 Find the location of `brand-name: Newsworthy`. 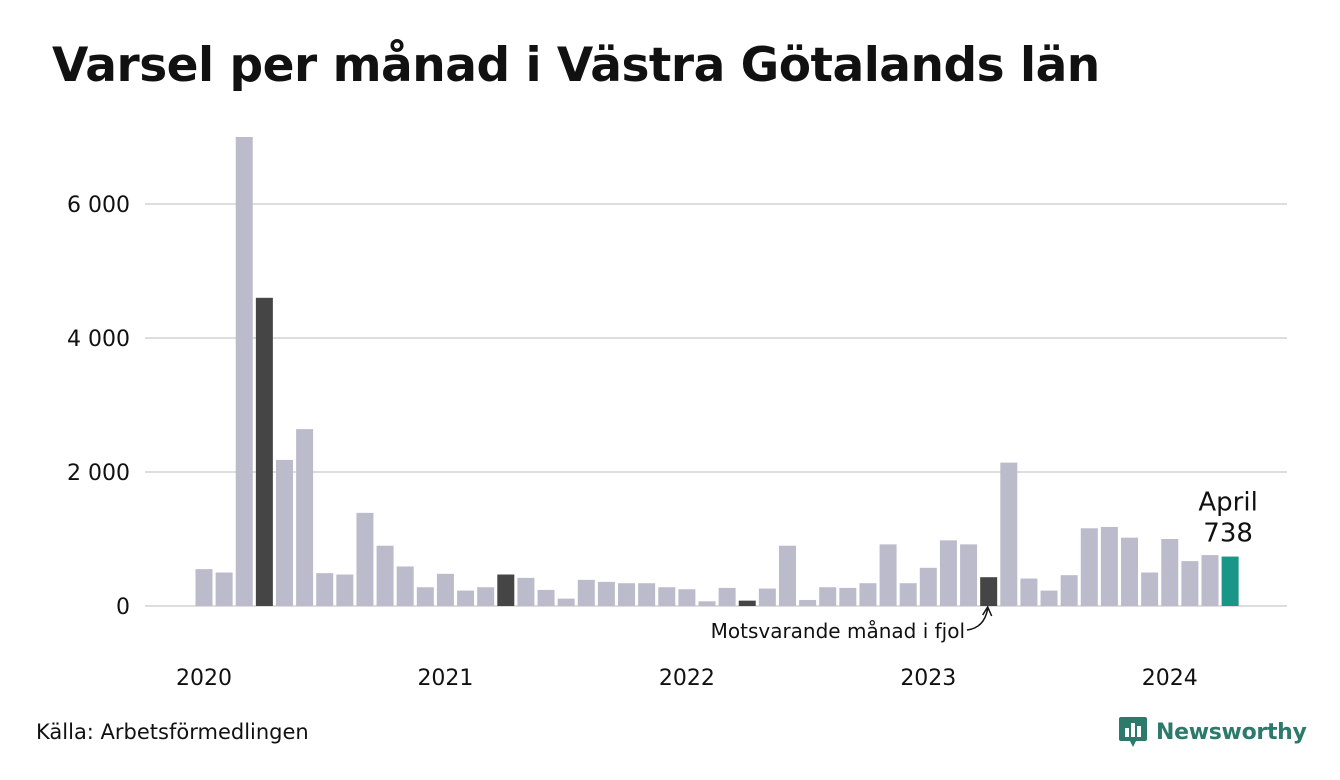

brand-name: Newsworthy is located at coordinates (1231, 732).